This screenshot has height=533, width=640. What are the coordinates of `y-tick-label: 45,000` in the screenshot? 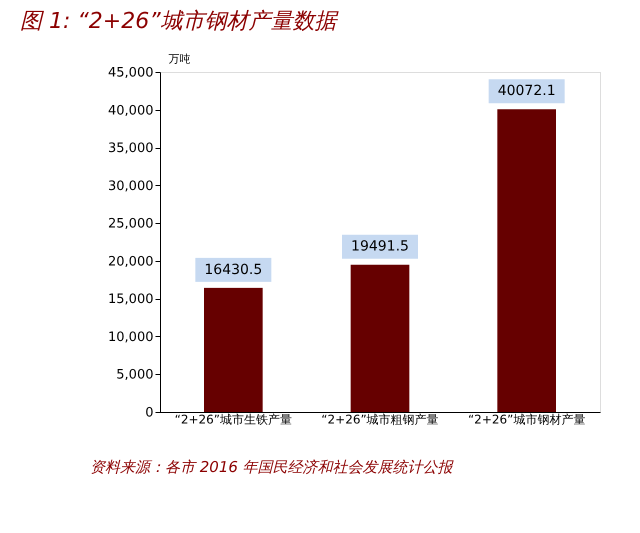 It's located at (131, 73).